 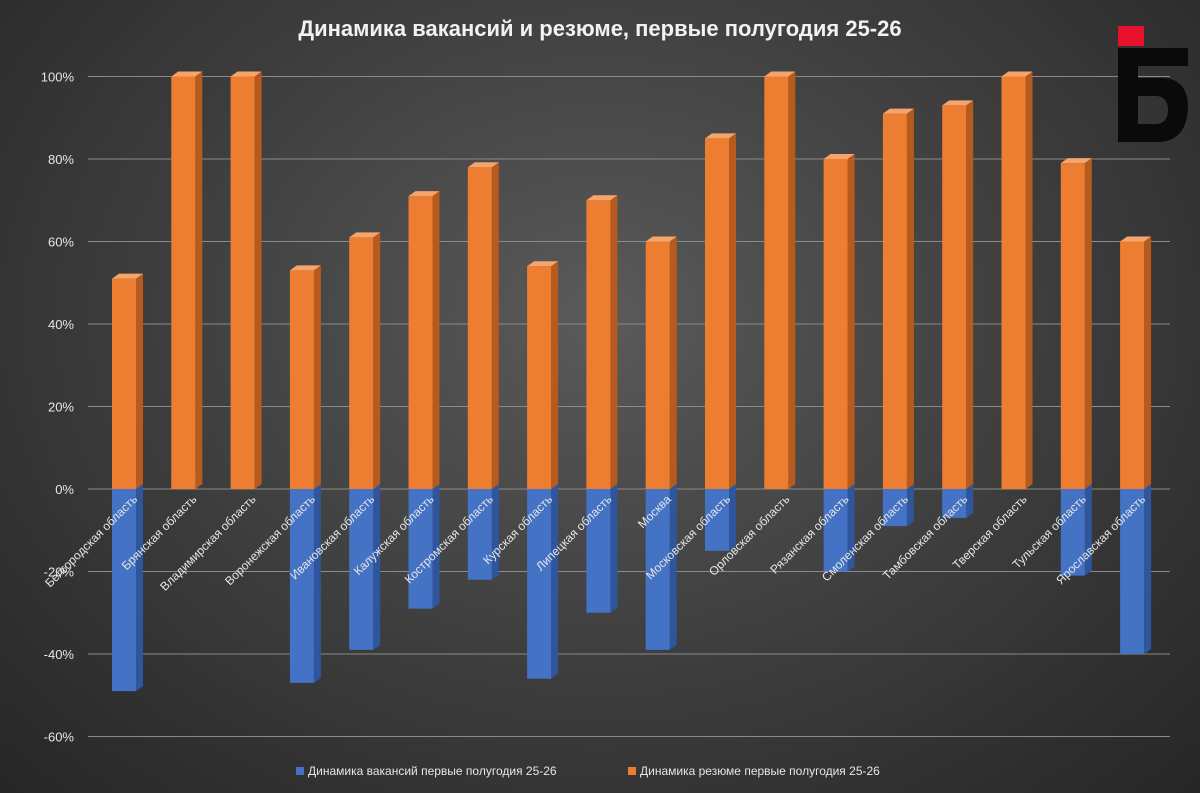 I want to click on legend-label: Динамика резюме первые полугодия 25-26, so click(x=760, y=771).